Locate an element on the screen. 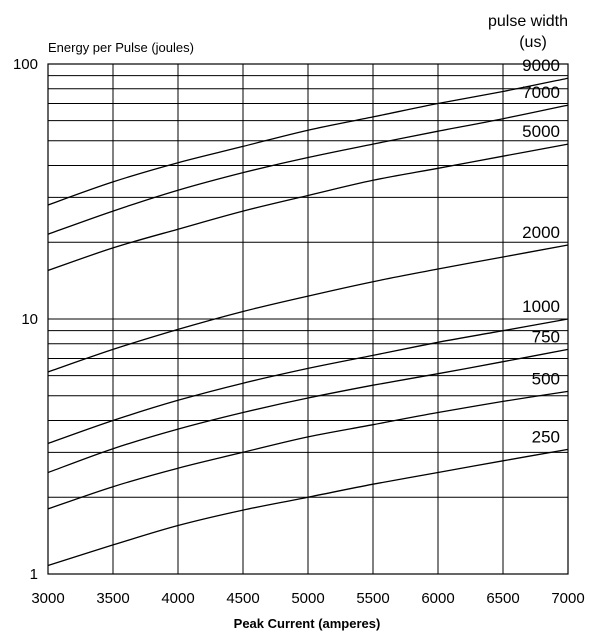 This screenshot has height=634, width=590. x-tick-label: 6000 is located at coordinates (437, 598).